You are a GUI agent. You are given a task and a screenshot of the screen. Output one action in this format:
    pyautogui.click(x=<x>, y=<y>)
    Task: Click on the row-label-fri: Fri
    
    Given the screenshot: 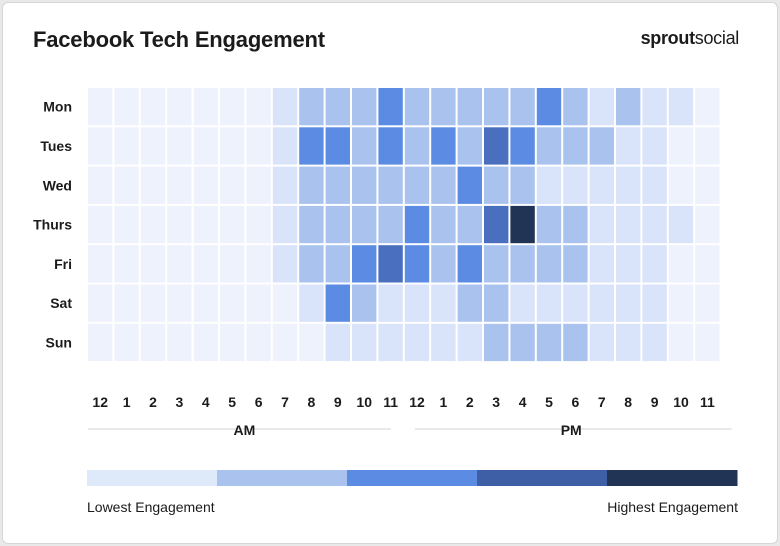 What is the action you would take?
    pyautogui.click(x=63, y=264)
    